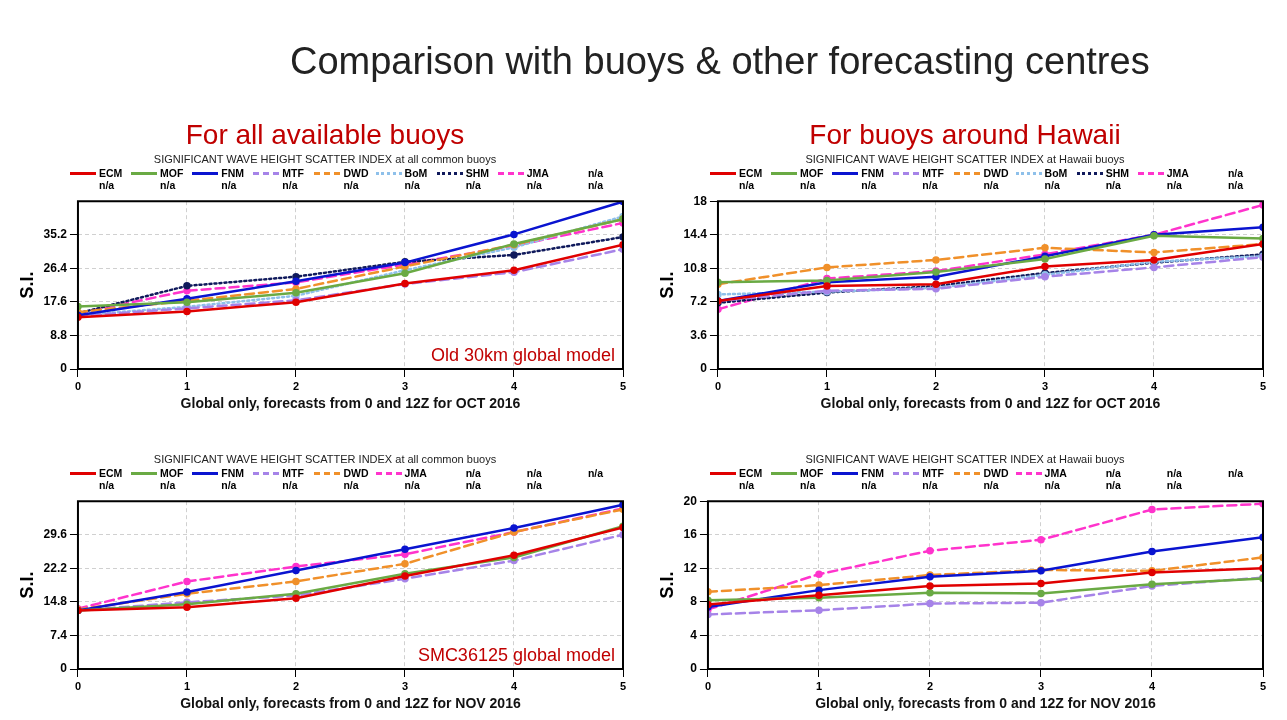 The width and height of the screenshot is (1287, 720). I want to click on y-tick-label: 22.2, so click(55, 567).